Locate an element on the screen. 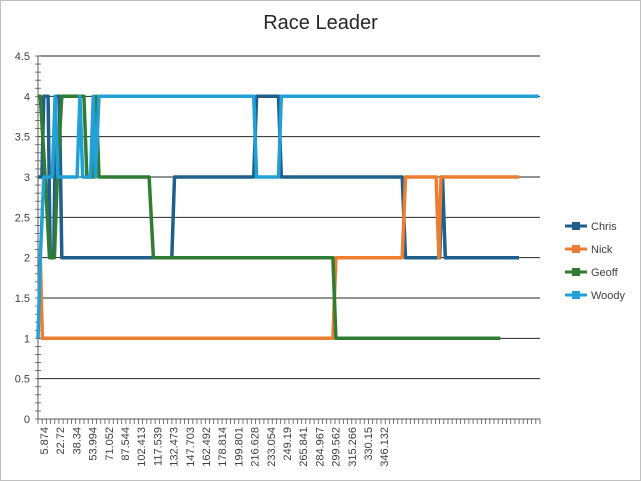 Image resolution: width=641 pixels, height=481 pixels. x-tick-label: 22.72 is located at coordinates (61, 441).